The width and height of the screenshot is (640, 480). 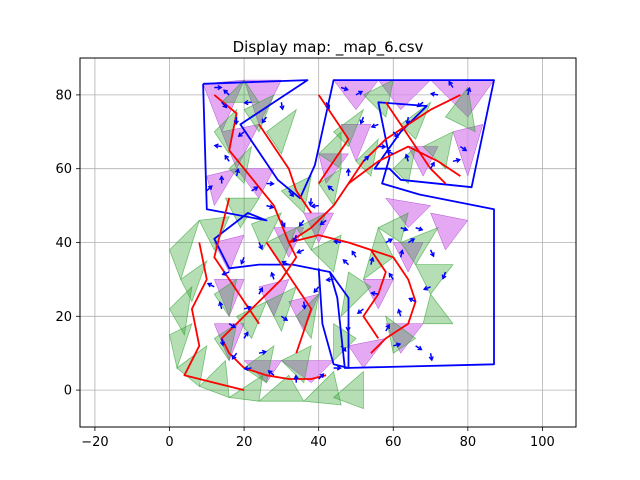 I want to click on y-tick-label: 40, so click(x=63, y=243).